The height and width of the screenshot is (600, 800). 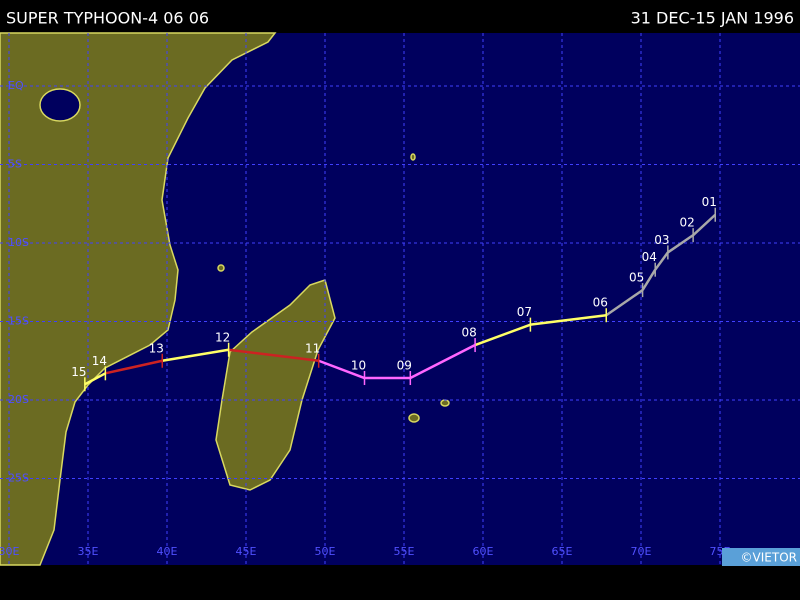 I want to click on lon-label: 60E, so click(x=483, y=551).